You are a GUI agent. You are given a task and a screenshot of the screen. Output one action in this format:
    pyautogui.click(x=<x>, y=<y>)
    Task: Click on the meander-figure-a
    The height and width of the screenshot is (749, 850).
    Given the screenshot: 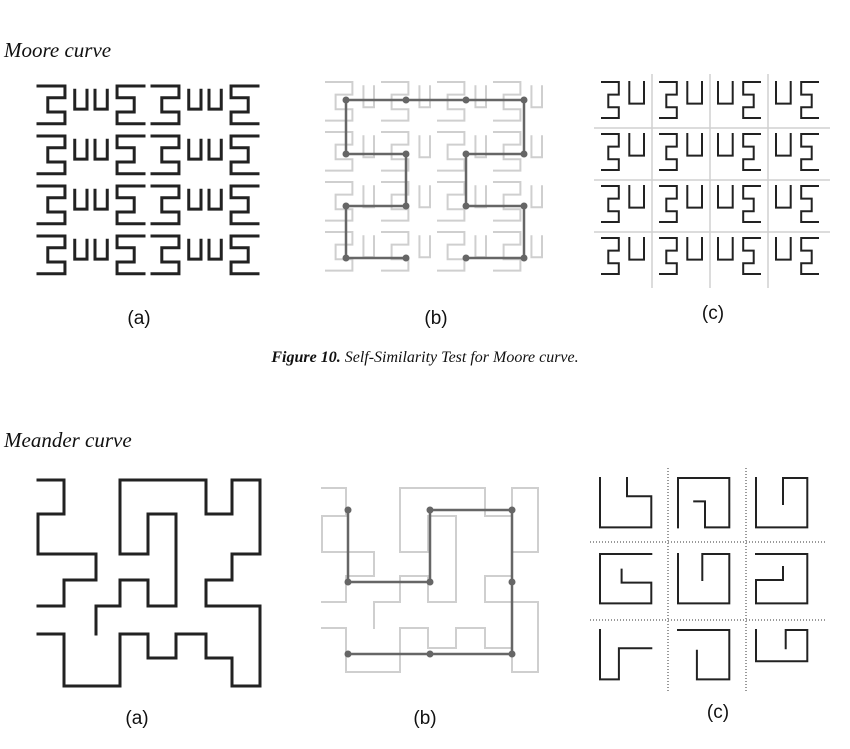 What is the action you would take?
    pyautogui.click(x=149, y=583)
    